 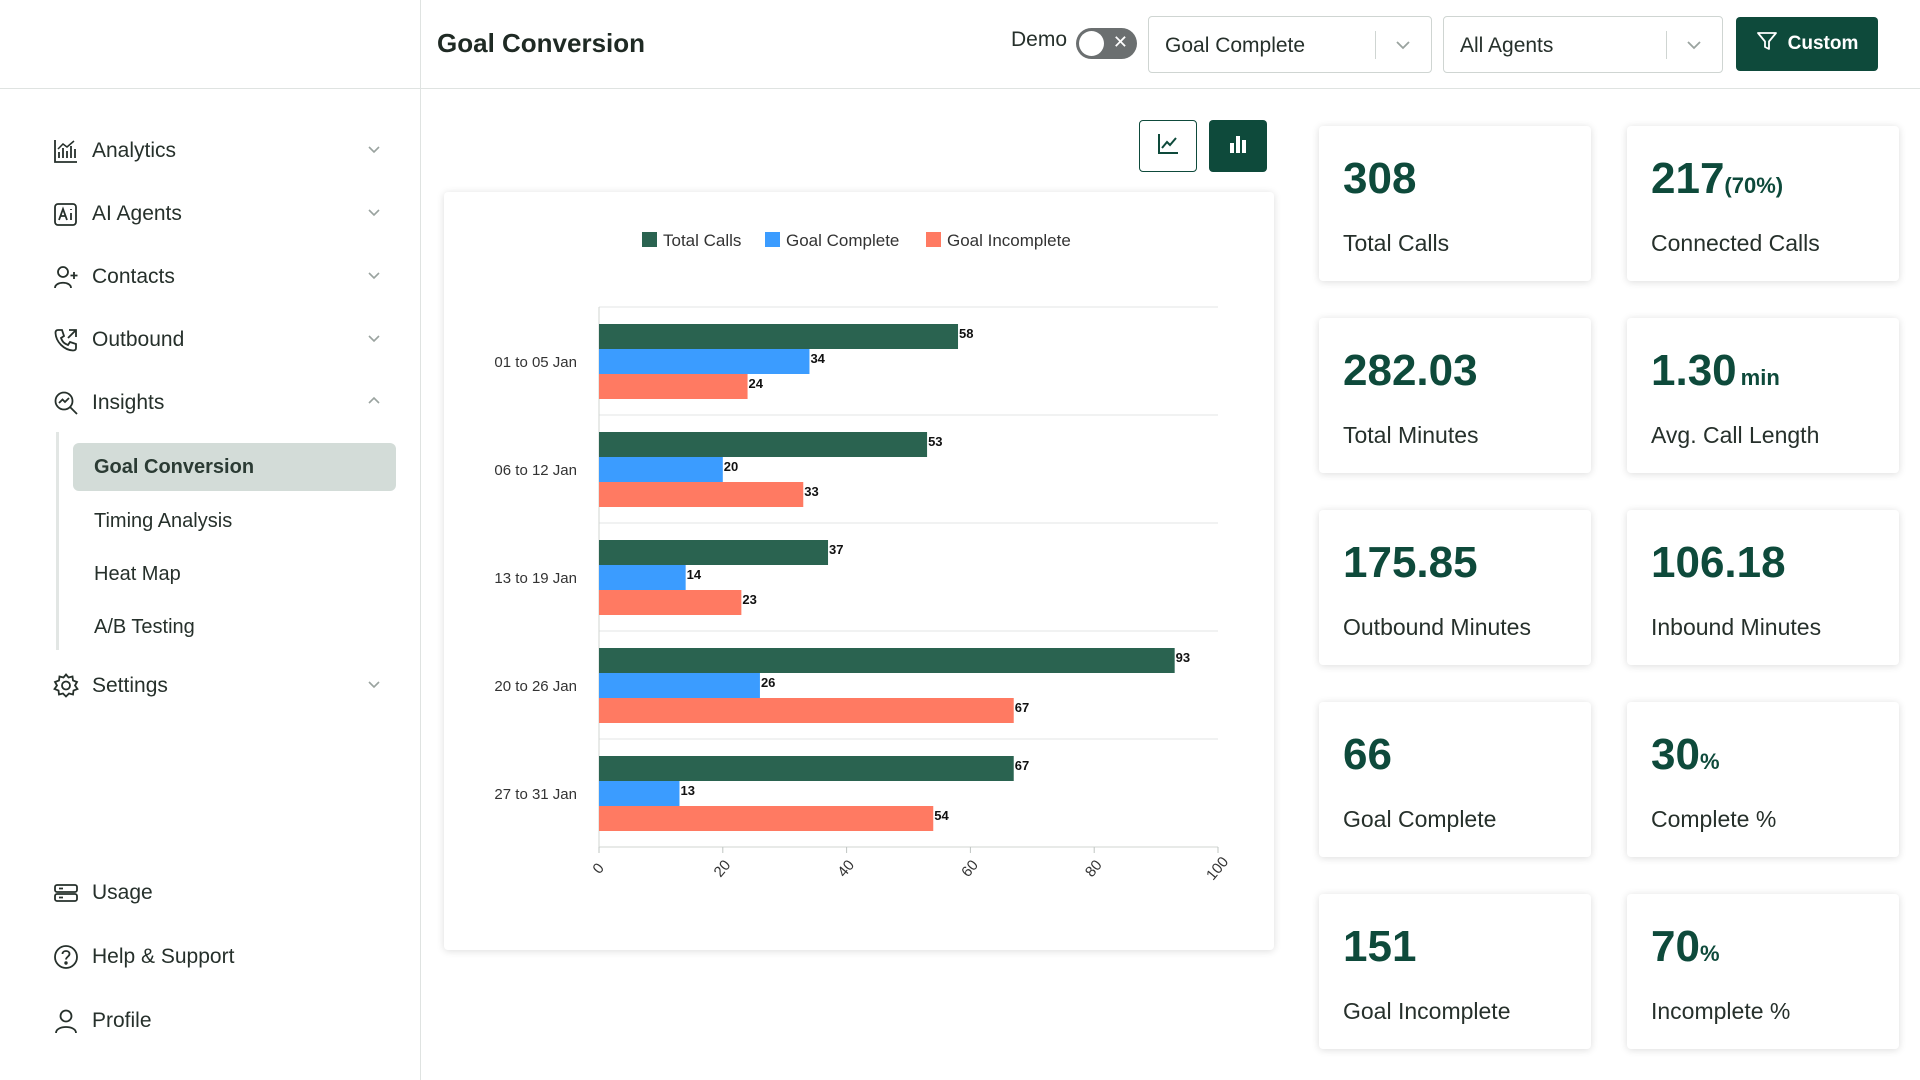 I want to click on analytics-icon, so click(x=66, y=151).